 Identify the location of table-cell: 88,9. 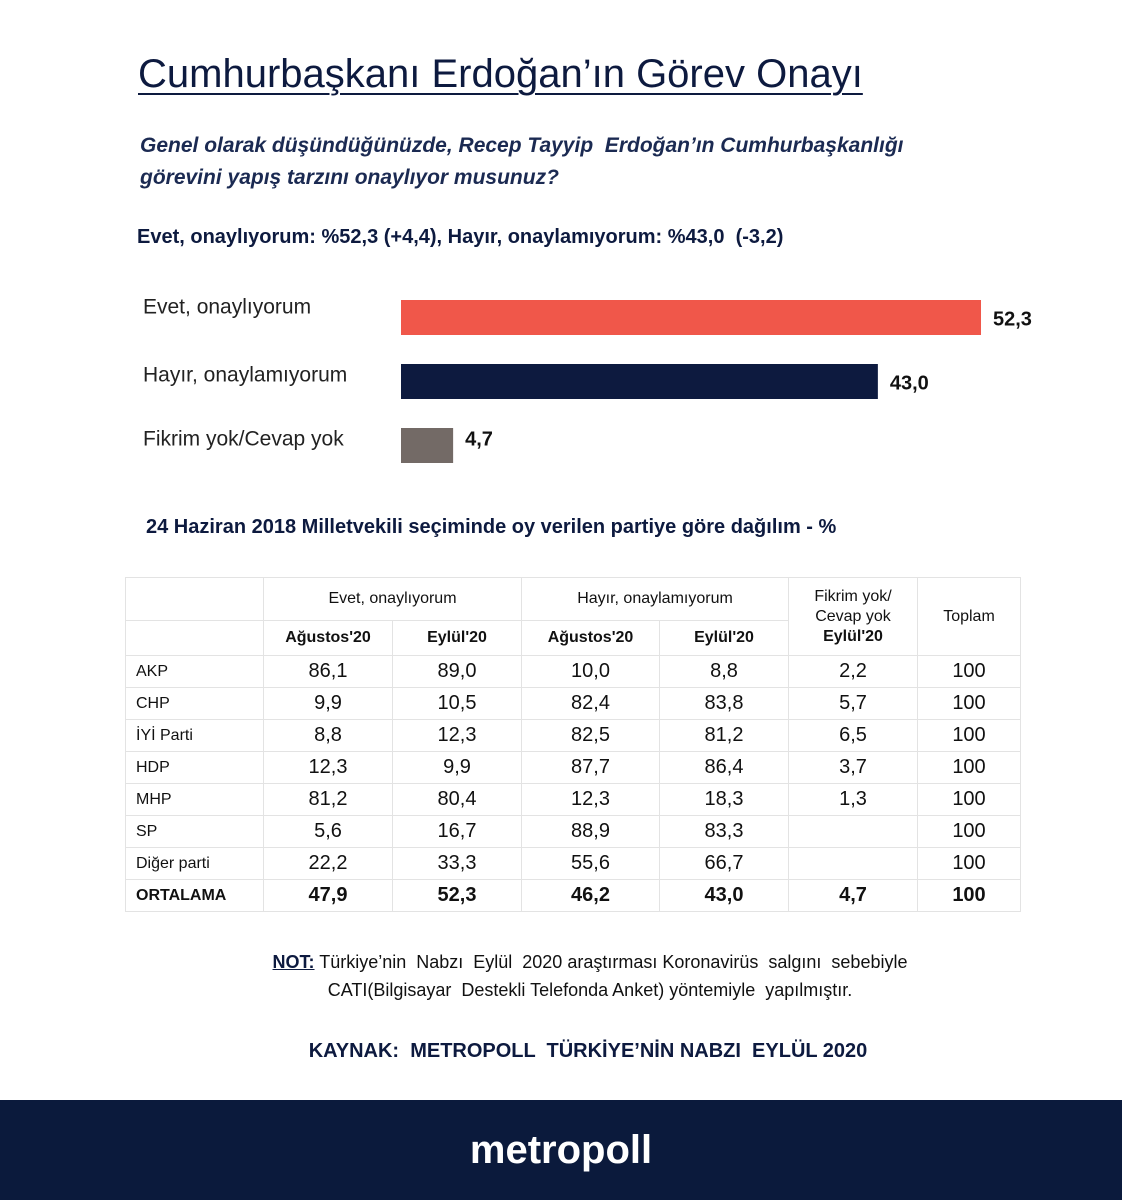
(590, 831).